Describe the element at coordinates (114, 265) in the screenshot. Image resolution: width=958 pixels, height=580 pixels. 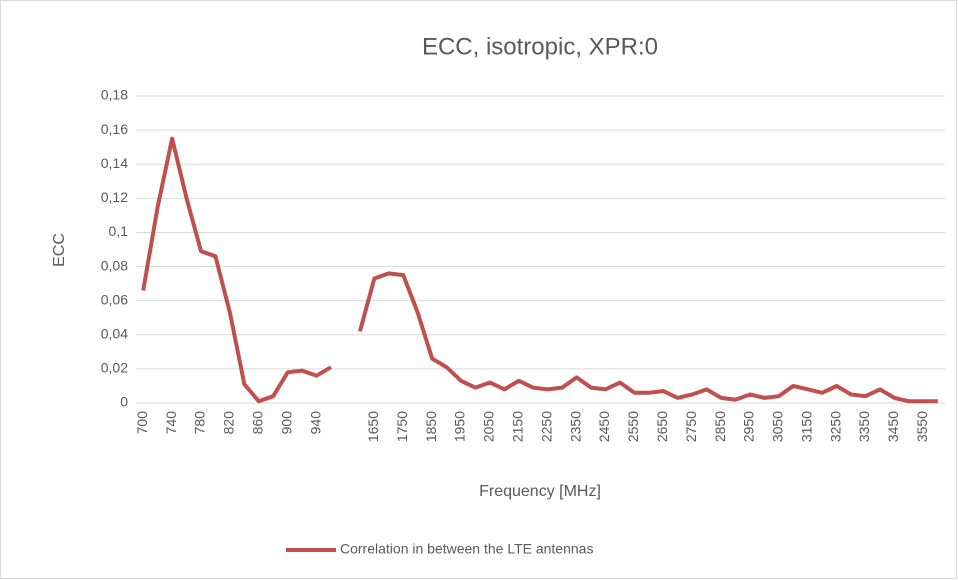
I see `y-tick-label: 0,08` at that location.